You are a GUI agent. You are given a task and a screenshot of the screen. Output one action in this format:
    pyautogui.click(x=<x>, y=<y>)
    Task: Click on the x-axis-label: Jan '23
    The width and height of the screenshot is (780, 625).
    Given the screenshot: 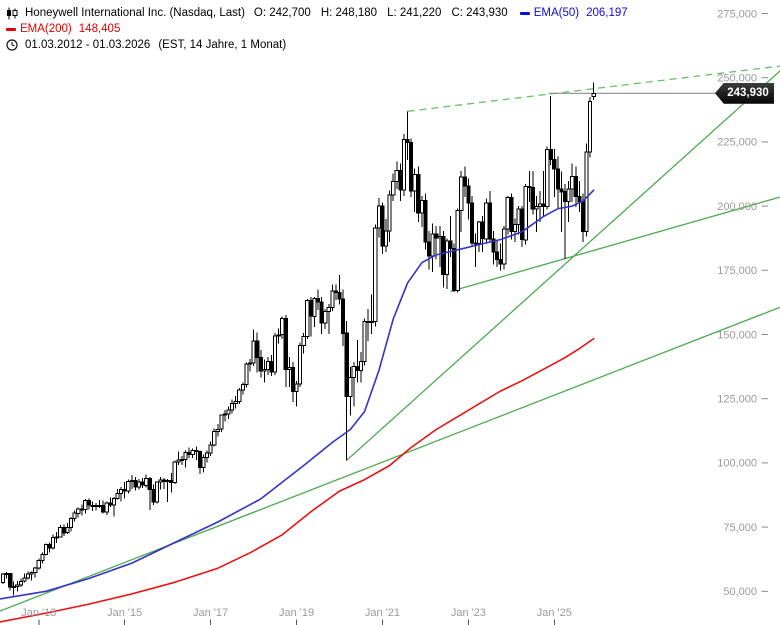 What is the action you would take?
    pyautogui.click(x=468, y=613)
    